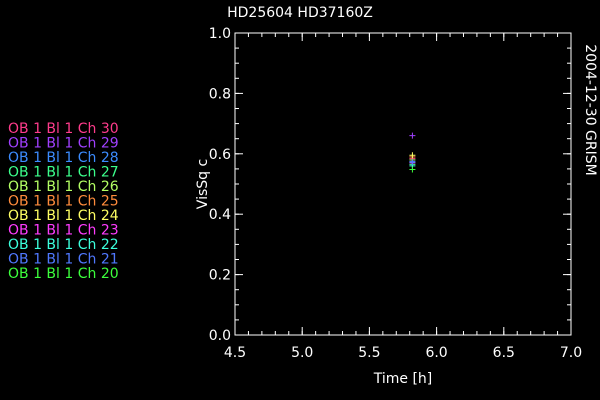 The height and width of the screenshot is (400, 600). I want to click on data-points, so click(412, 152).